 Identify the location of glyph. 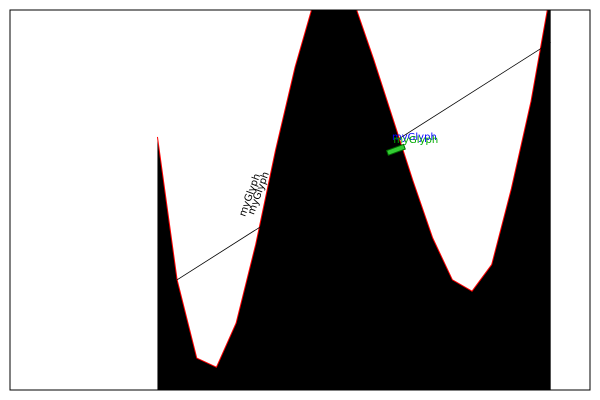
(395, 149).